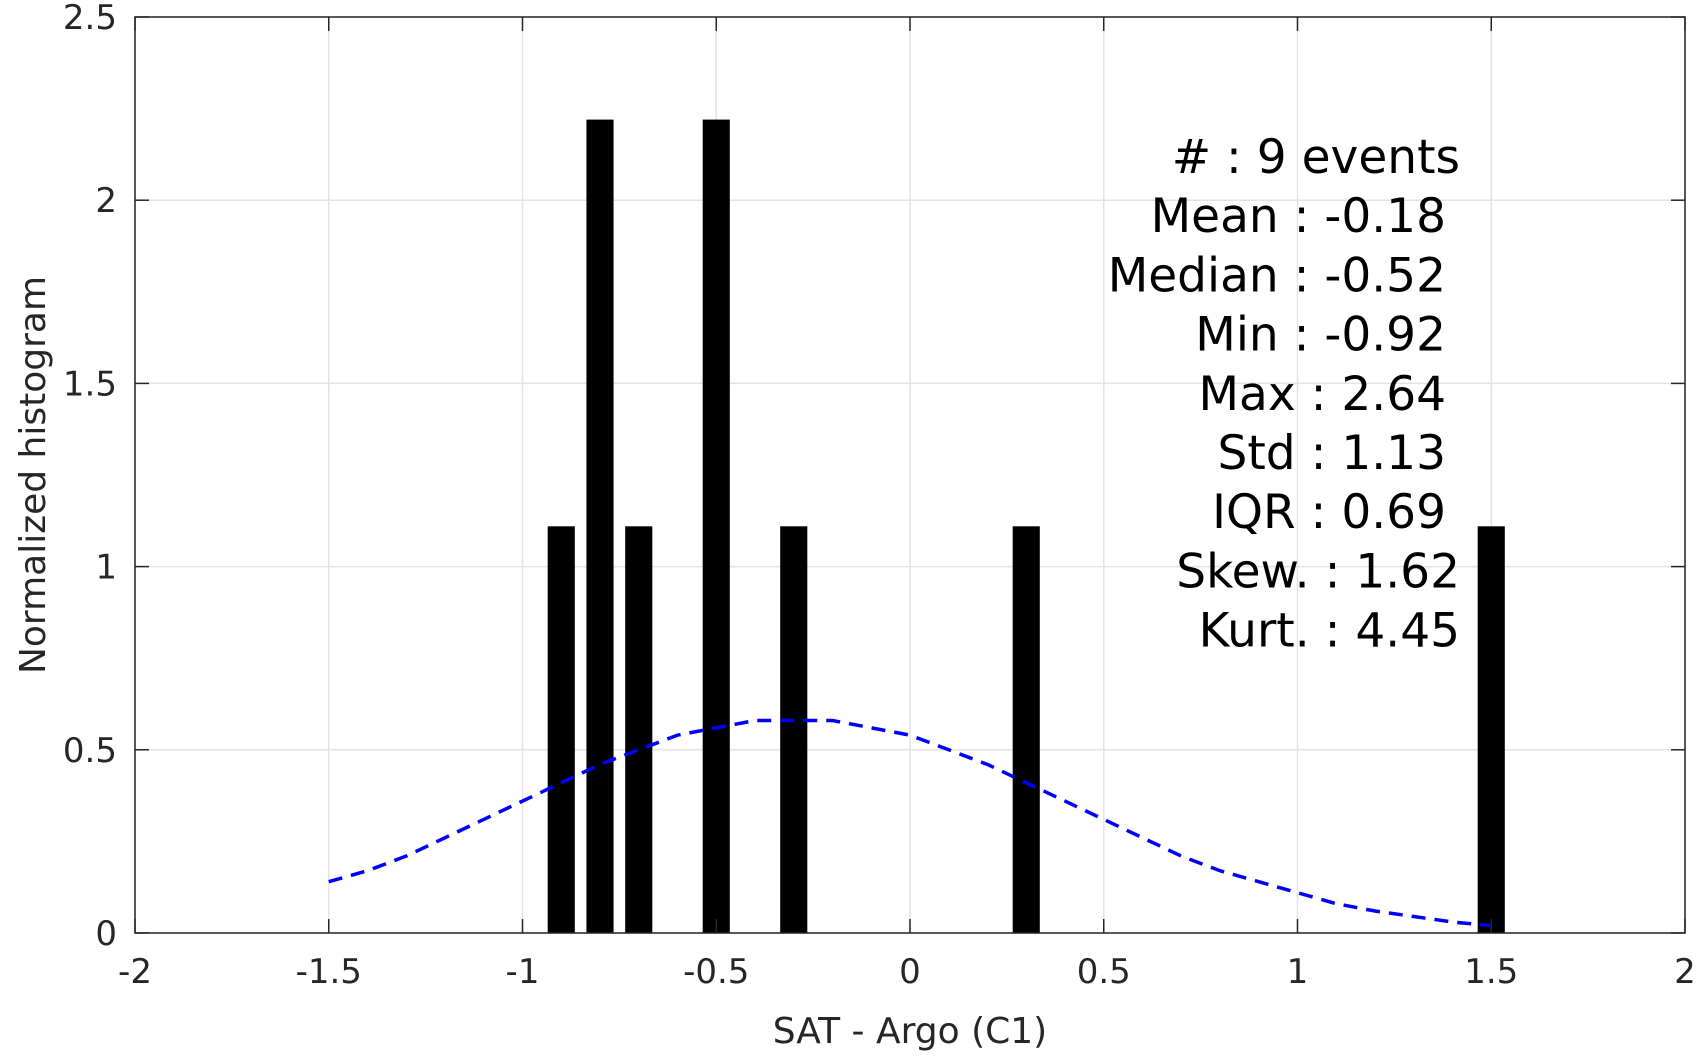 This screenshot has height=1056, width=1703. What do you see at coordinates (135, 972) in the screenshot?
I see `x-tick-label: -2` at bounding box center [135, 972].